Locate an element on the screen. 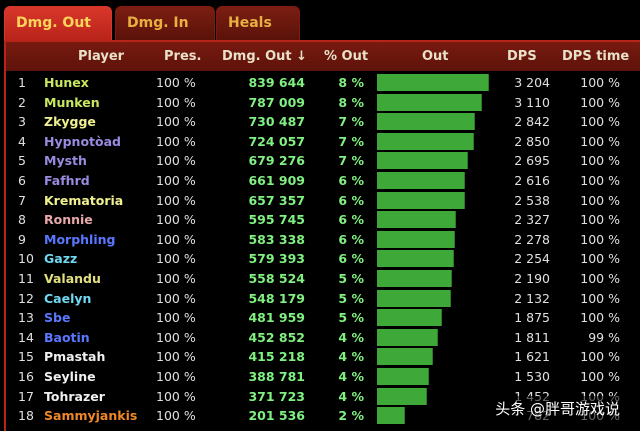 The image size is (640, 431). header-pct-out: % Out is located at coordinates (346, 56).